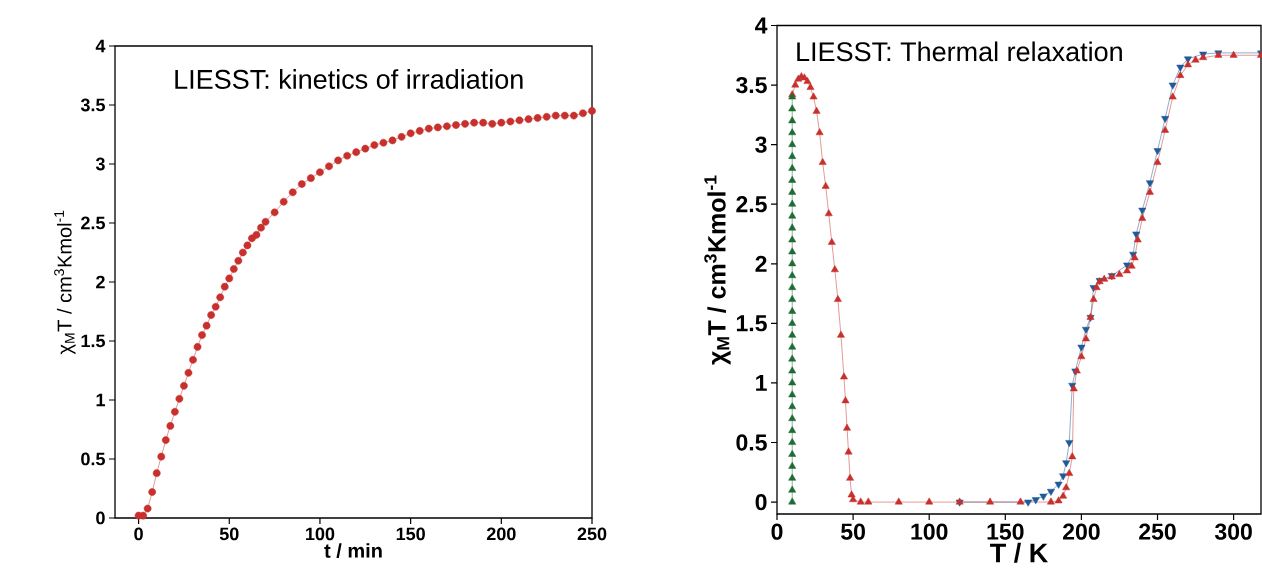 The height and width of the screenshot is (588, 1262). I want to click on text: LIESST: kinetics of irradiation, so click(349, 79).